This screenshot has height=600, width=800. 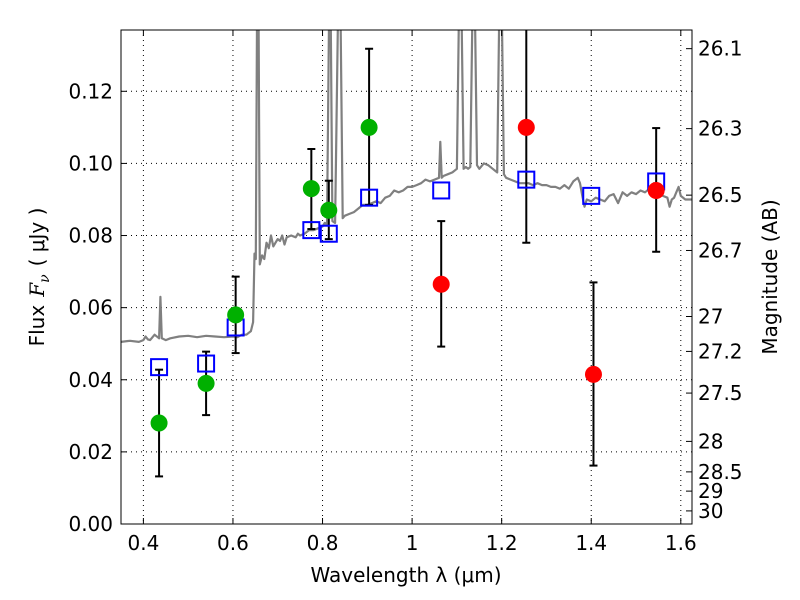 I want to click on mag-tick-label: 27.5, so click(x=720, y=393).